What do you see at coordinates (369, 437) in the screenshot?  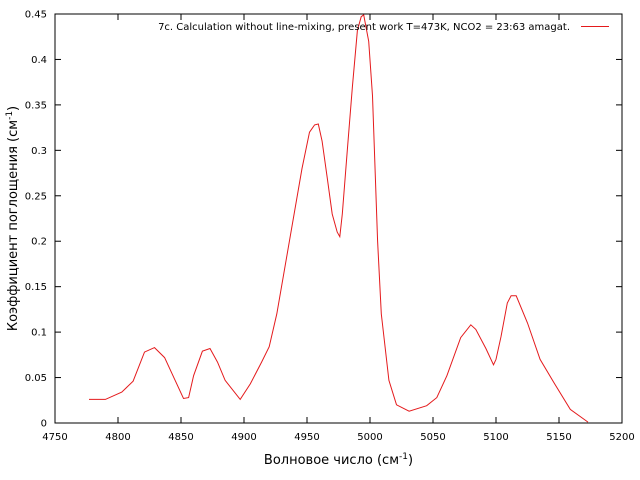 I see `x-tick-label: 5000` at bounding box center [369, 437].